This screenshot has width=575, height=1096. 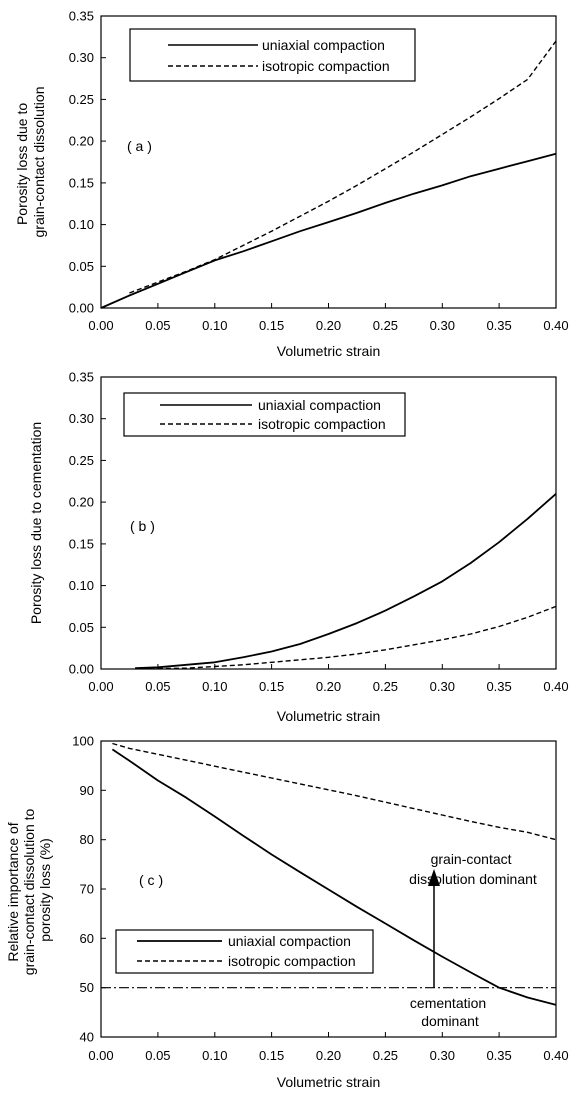 I want to click on panel-a-xtick-label: 0.00, so click(x=100, y=325).